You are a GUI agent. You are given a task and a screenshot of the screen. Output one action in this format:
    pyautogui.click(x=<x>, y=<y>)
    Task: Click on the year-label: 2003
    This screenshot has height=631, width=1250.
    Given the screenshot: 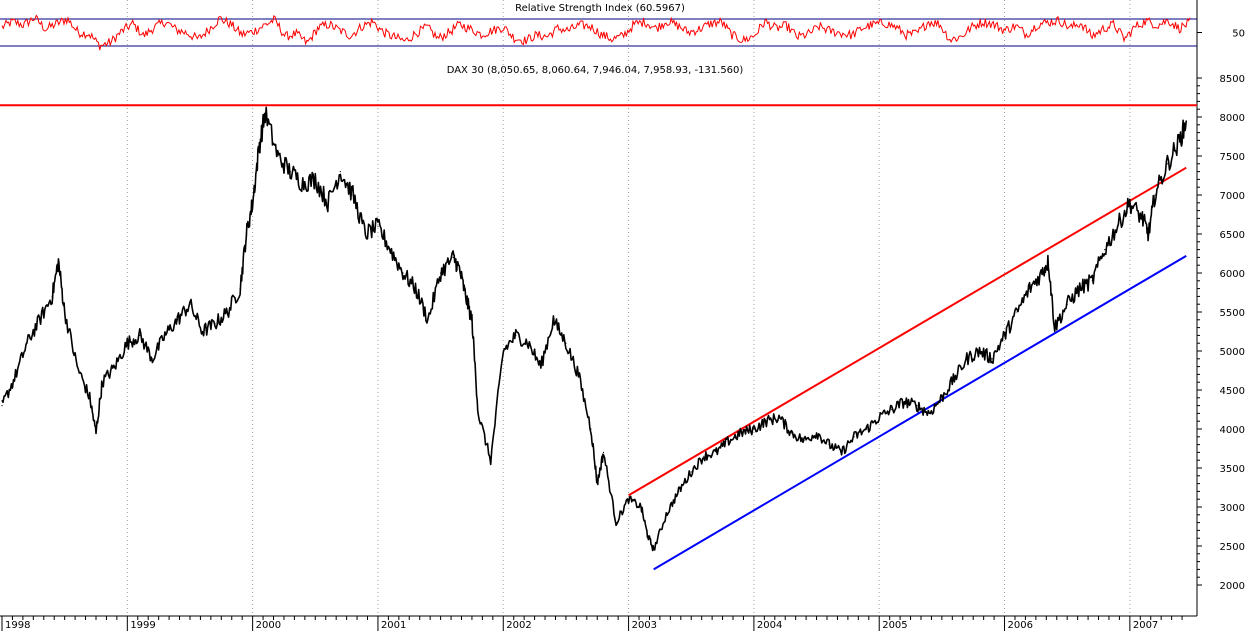 What is the action you would take?
    pyautogui.click(x=644, y=625)
    